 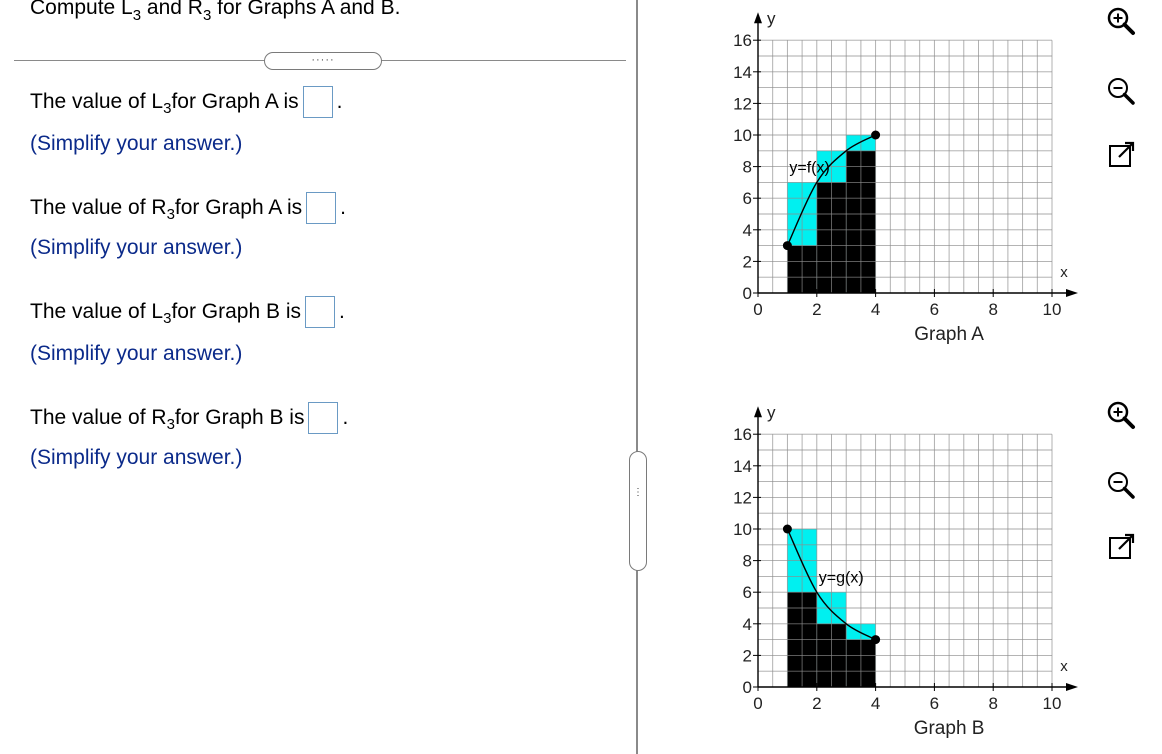 I want to click on title-part: for Graphs A and B., so click(x=306, y=9).